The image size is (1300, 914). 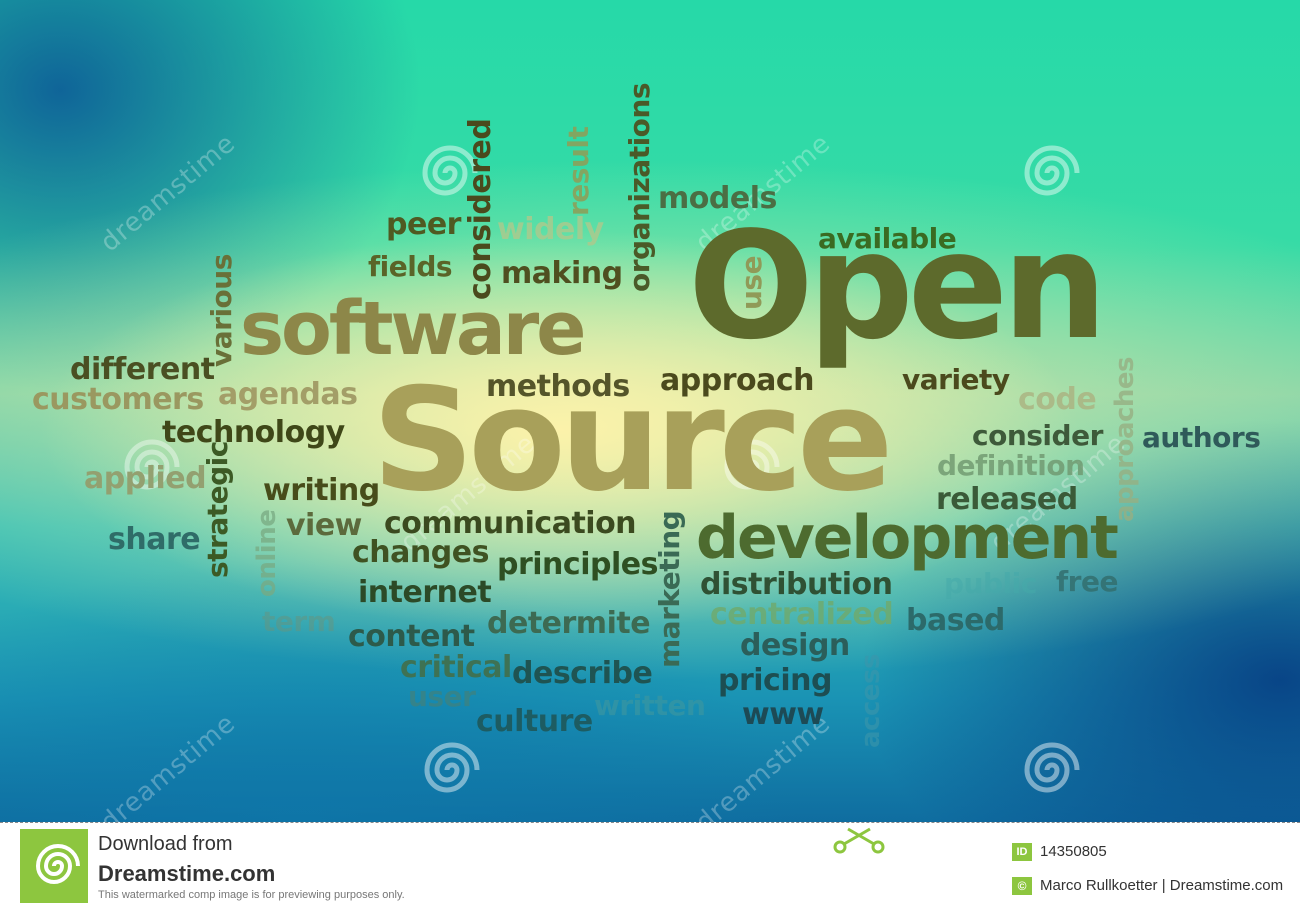 I want to click on word-considered: considered, so click(x=480, y=209).